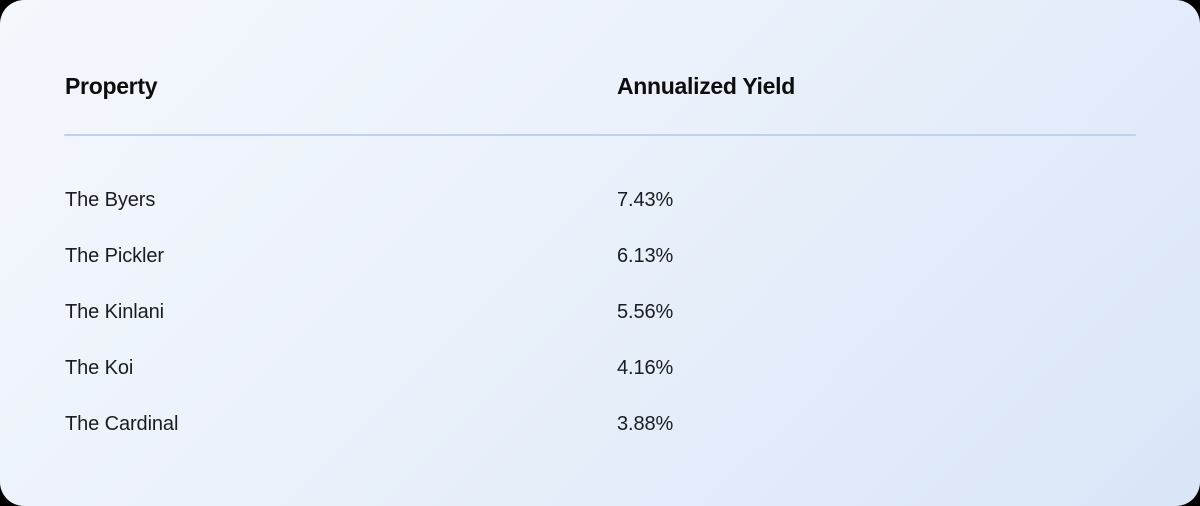  What do you see at coordinates (600, 368) in the screenshot?
I see `table-row: The Koi 4.16%` at bounding box center [600, 368].